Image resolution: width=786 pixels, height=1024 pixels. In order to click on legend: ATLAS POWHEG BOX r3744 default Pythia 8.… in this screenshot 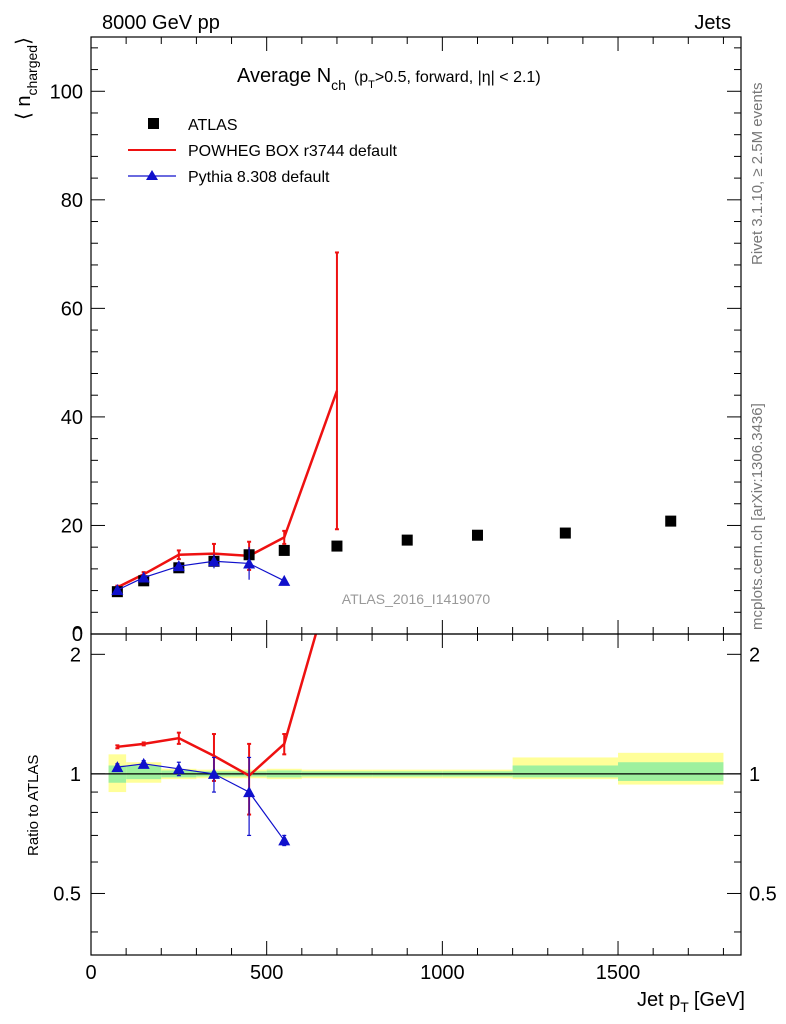, I will do `click(263, 151)`.